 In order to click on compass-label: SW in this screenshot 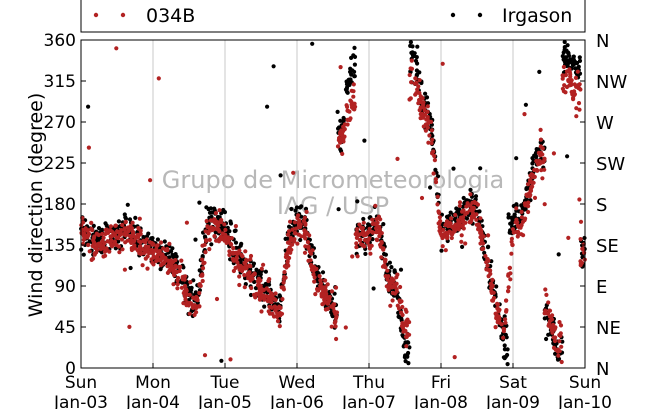, I will do `click(610, 164)`.